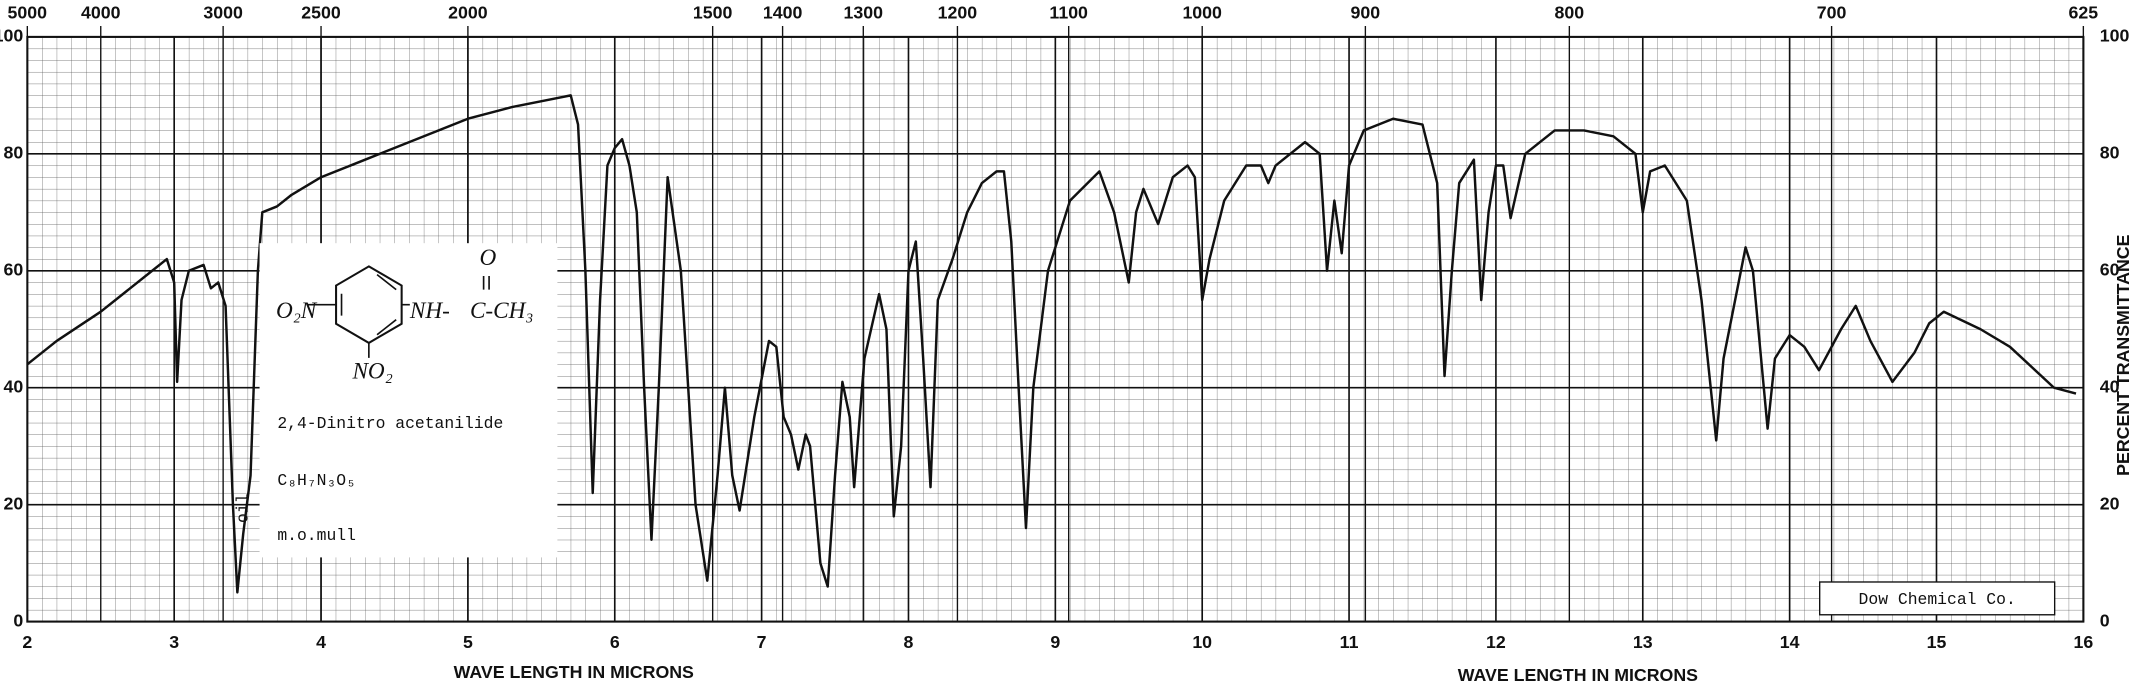 The image size is (2138, 688). I want to click on y-tick-label: 20, so click(13, 503).